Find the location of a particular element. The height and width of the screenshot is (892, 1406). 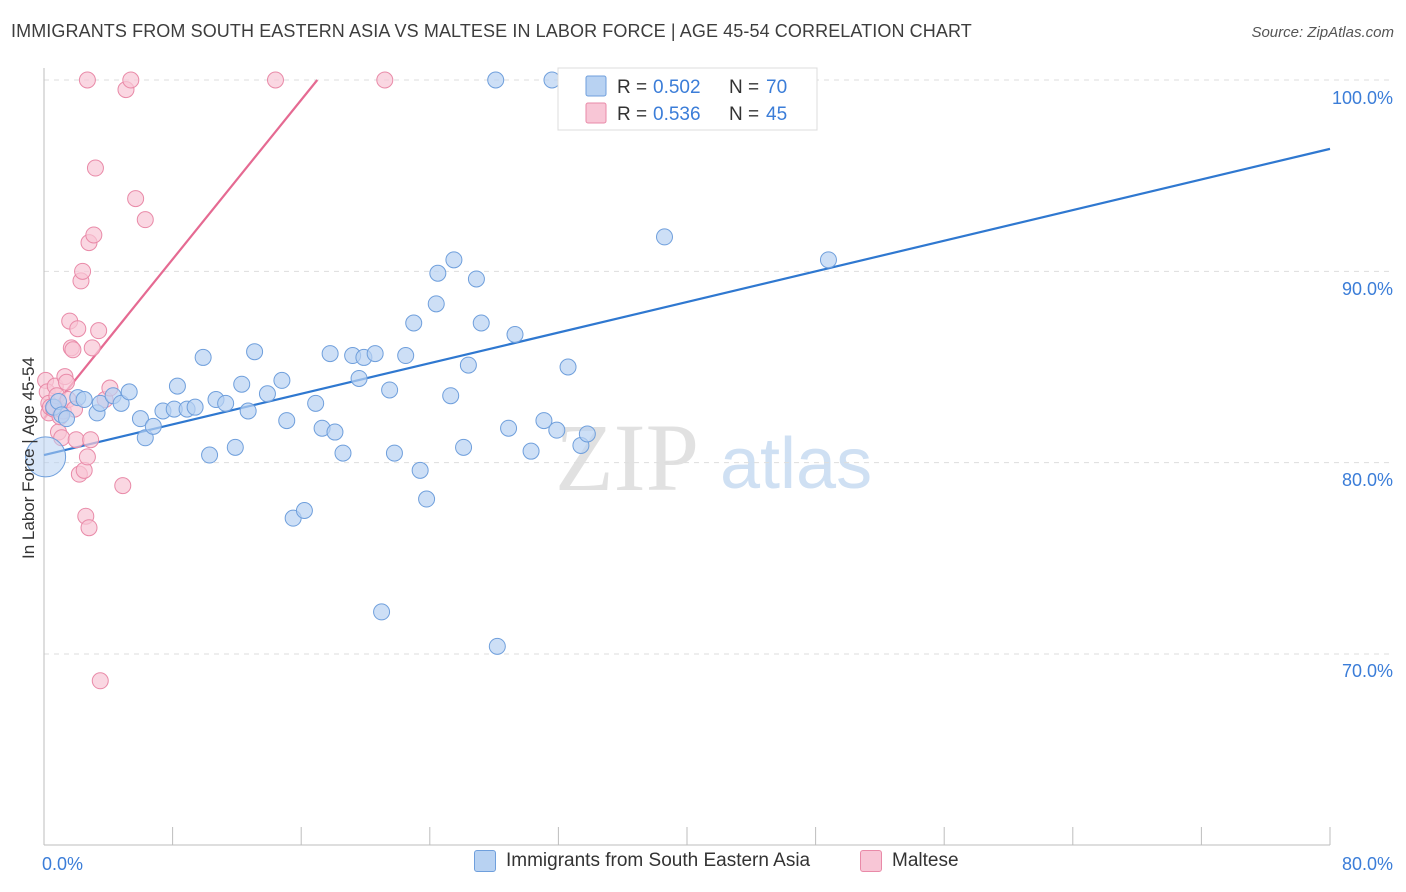

y-axis-label: In Labor Force | Age 45-54 is located at coordinates (28, 458).